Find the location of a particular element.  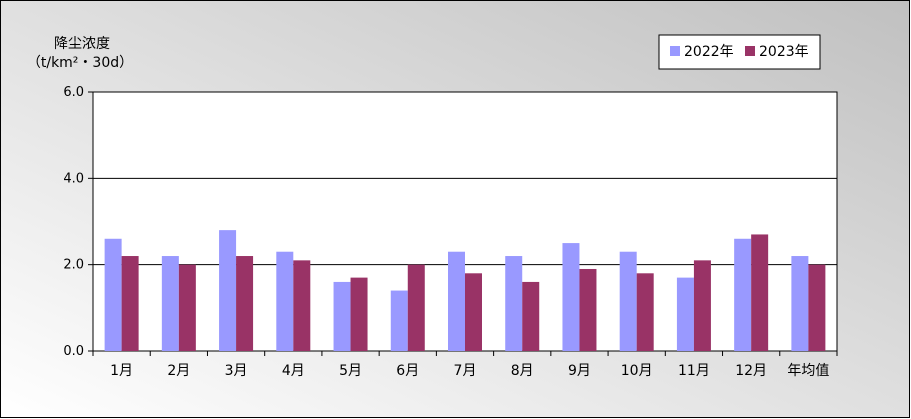

legend-label-2022: 2022年 is located at coordinates (709, 52).